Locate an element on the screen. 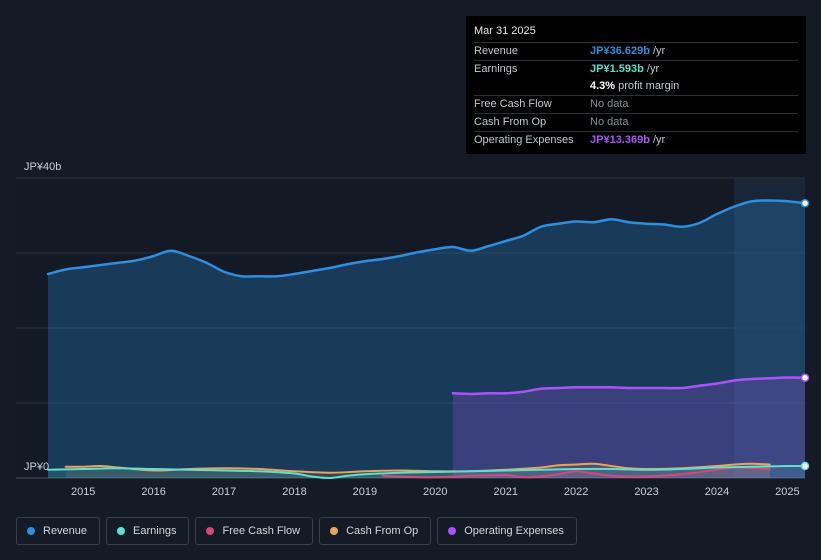 The width and height of the screenshot is (821, 560). legend-cash-from-op: Cash From Op is located at coordinates (375, 531).